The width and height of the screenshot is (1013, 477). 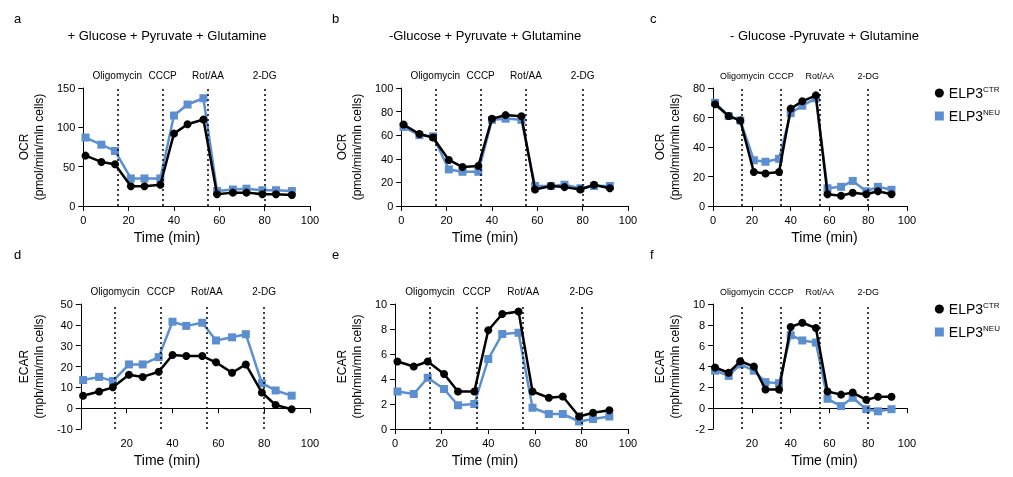 I want to click on text: d, so click(x=18, y=254).